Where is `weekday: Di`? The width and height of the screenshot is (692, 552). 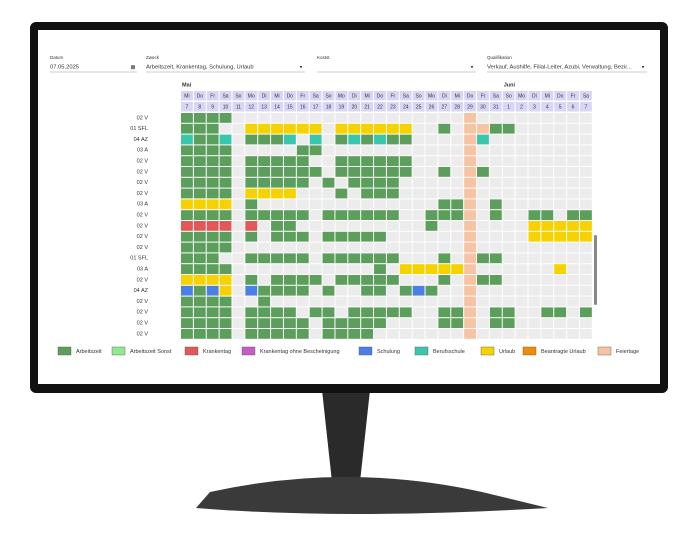
weekday: Di is located at coordinates (534, 96).